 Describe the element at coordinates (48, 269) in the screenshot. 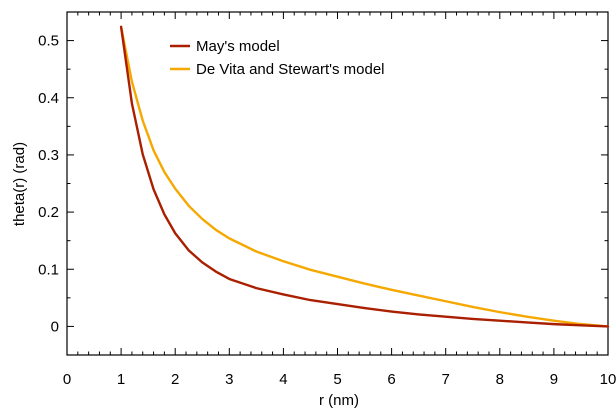

I see `y-tick-label: 0.1` at that location.